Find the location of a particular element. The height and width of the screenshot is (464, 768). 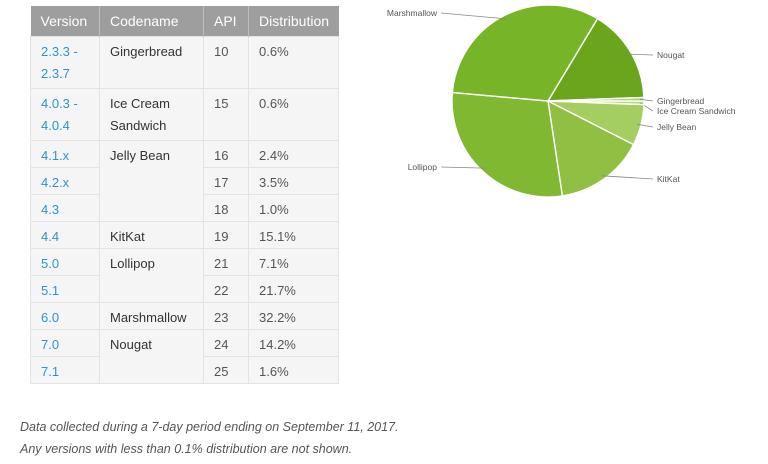

table-row: 4.0.3 - 4.0.4 Ice Cream Sandwich 15 0.6% is located at coordinates (184, 114).